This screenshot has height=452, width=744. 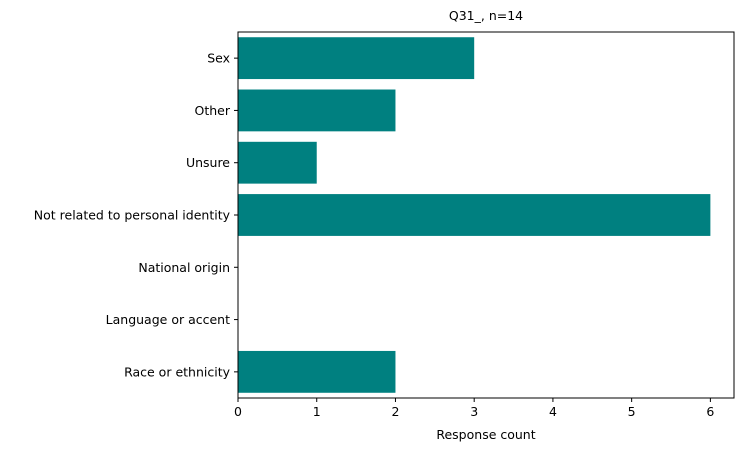 What do you see at coordinates (485, 434) in the screenshot?
I see `x-axis-label: Response count` at bounding box center [485, 434].